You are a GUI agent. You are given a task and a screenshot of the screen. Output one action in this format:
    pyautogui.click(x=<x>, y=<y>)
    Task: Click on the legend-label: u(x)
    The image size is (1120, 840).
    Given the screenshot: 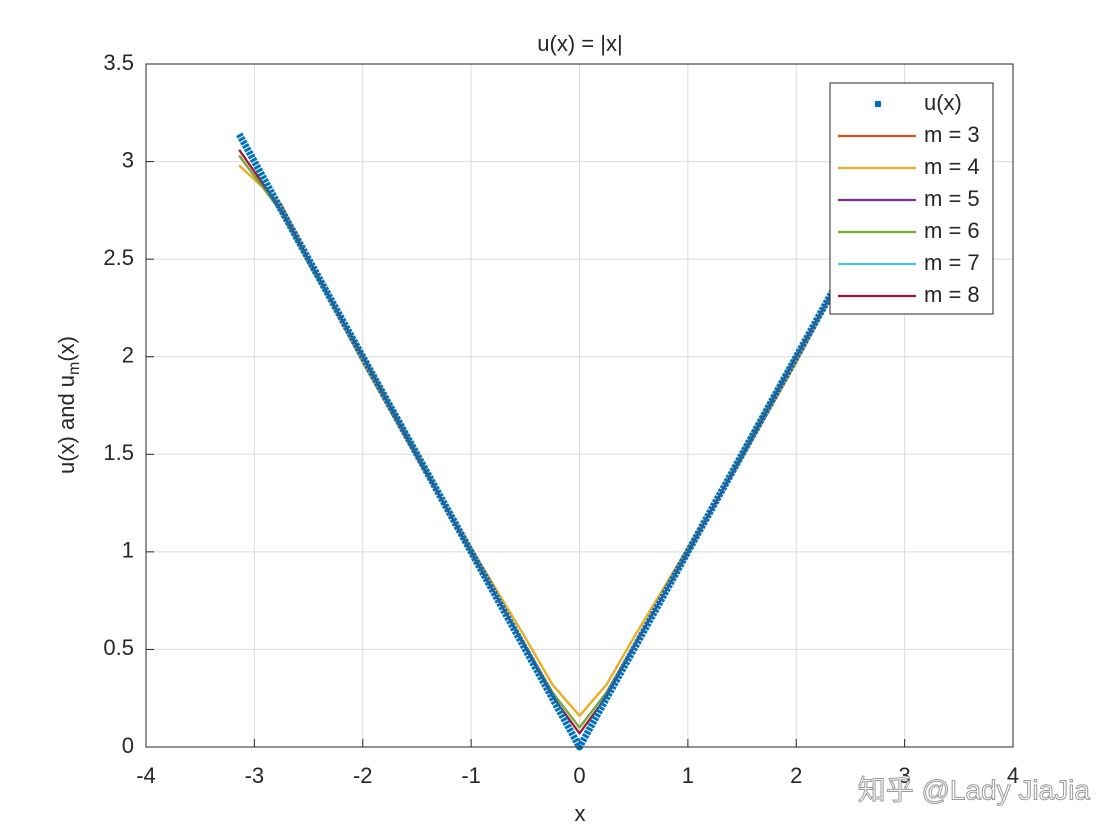 What is the action you would take?
    pyautogui.click(x=943, y=102)
    